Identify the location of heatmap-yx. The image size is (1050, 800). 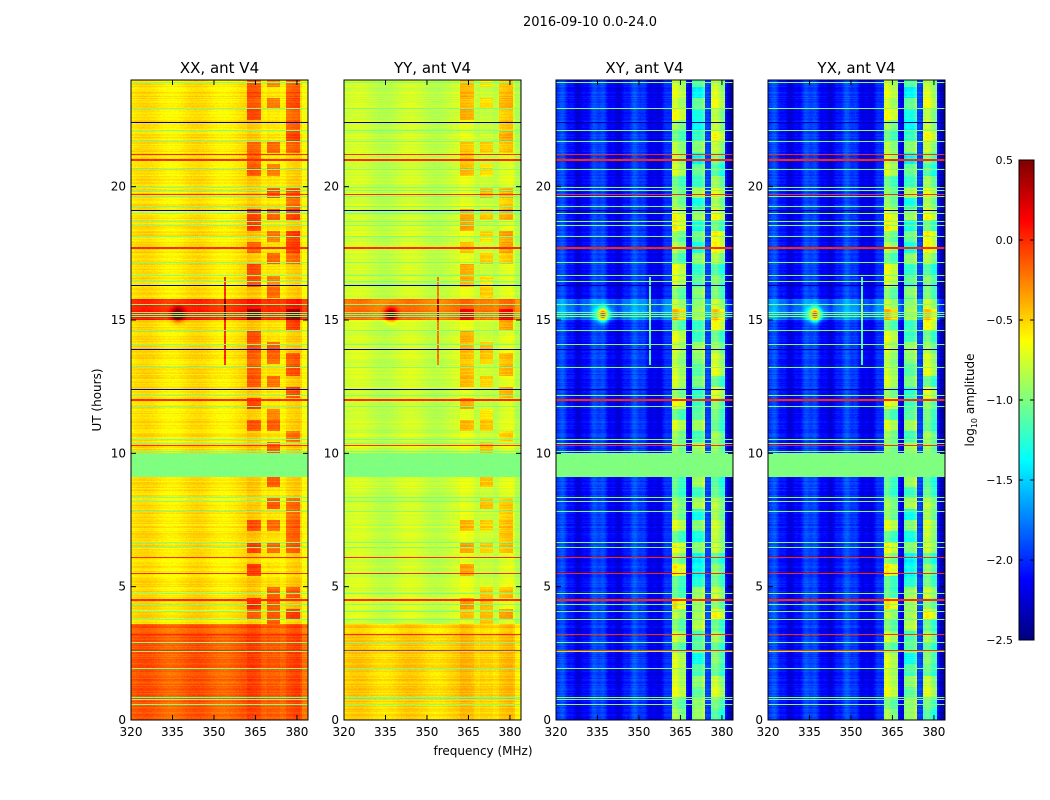
(856, 400).